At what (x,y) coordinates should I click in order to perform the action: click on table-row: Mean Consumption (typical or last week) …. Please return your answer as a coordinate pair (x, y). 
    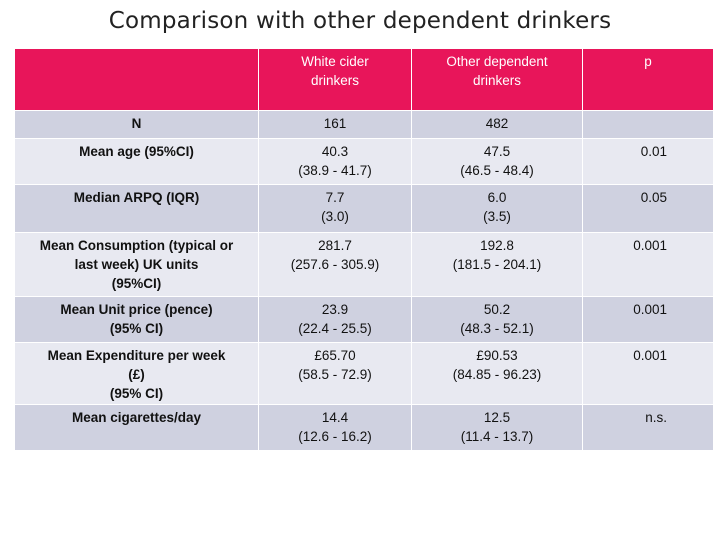
    Looking at the image, I should click on (364, 264).